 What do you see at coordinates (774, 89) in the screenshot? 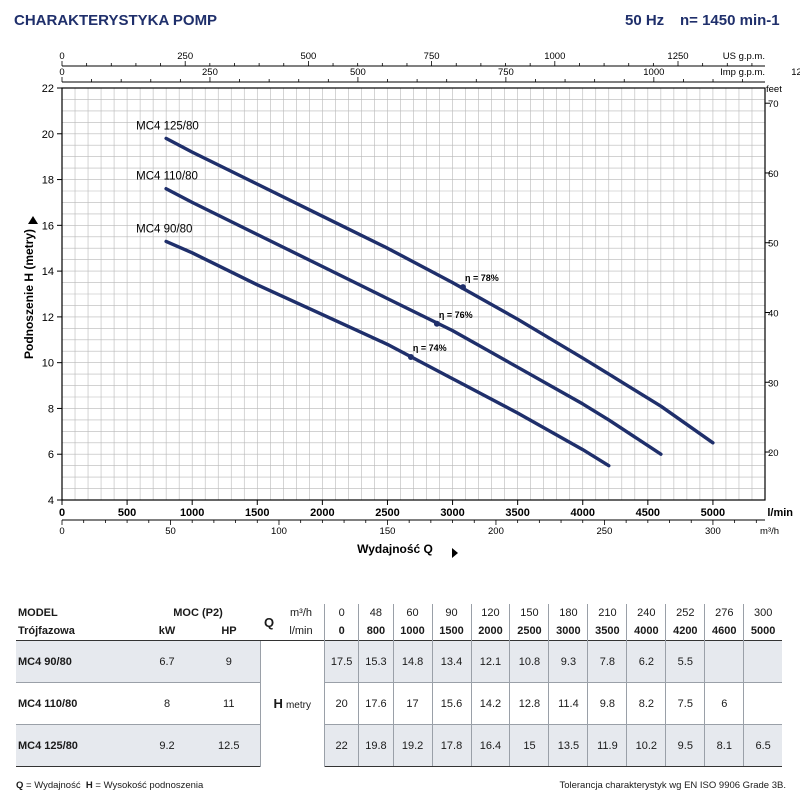
I see `feet-axis-label: feet` at bounding box center [774, 89].